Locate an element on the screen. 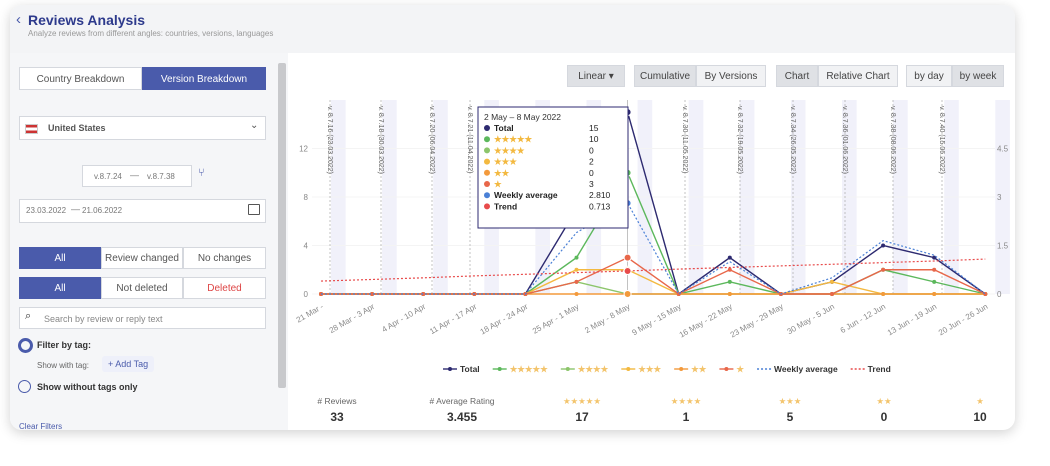 The height and width of the screenshot is (466, 1050). tooltip-value: 15 is located at coordinates (594, 128).